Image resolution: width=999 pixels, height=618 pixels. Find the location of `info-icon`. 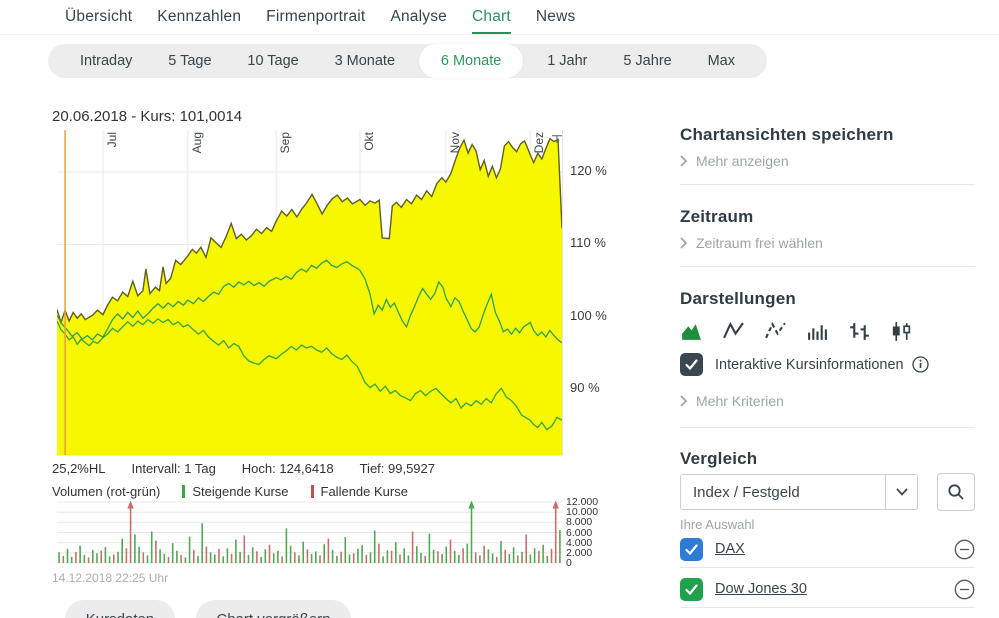

info-icon is located at coordinates (920, 364).